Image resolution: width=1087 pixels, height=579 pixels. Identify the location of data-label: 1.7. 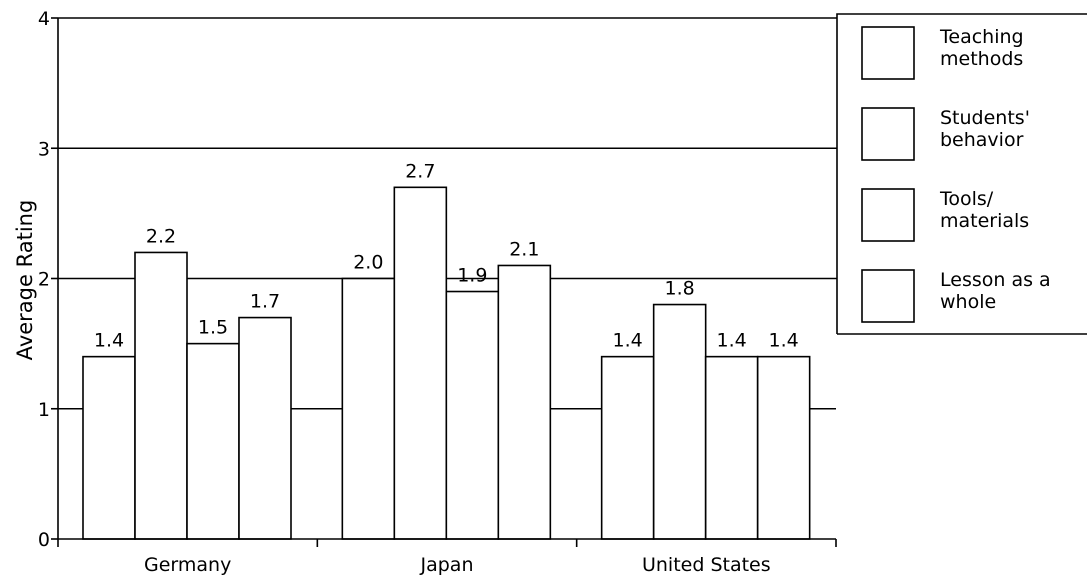
(265, 302).